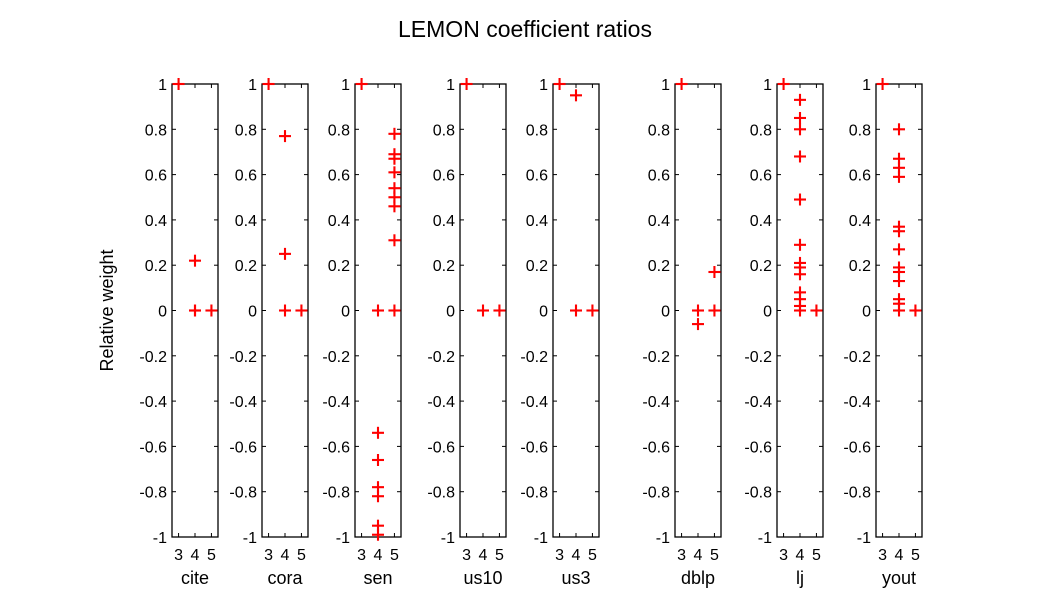  I want to click on panel-name: cite, so click(195, 578).